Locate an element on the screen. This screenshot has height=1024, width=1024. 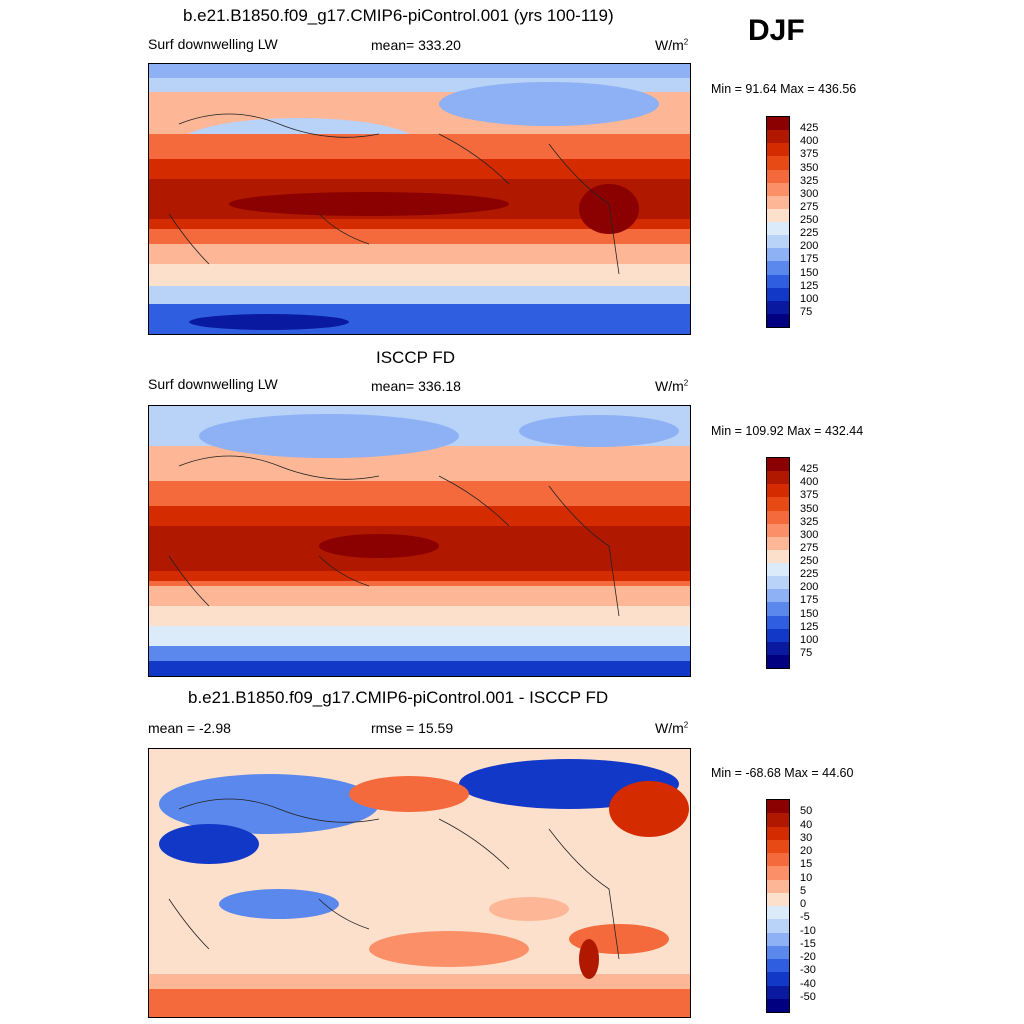
panel-3-map is located at coordinates (419, 883).